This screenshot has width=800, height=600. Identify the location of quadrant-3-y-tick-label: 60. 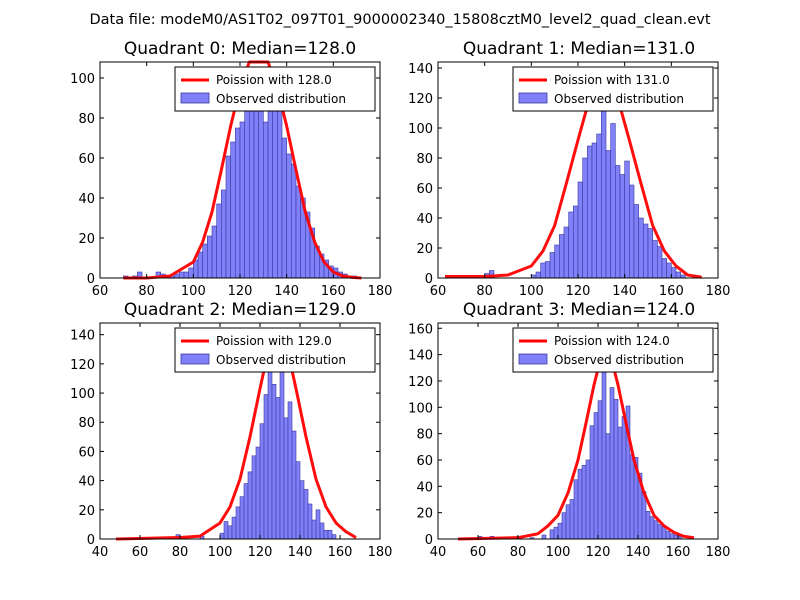
(424, 461).